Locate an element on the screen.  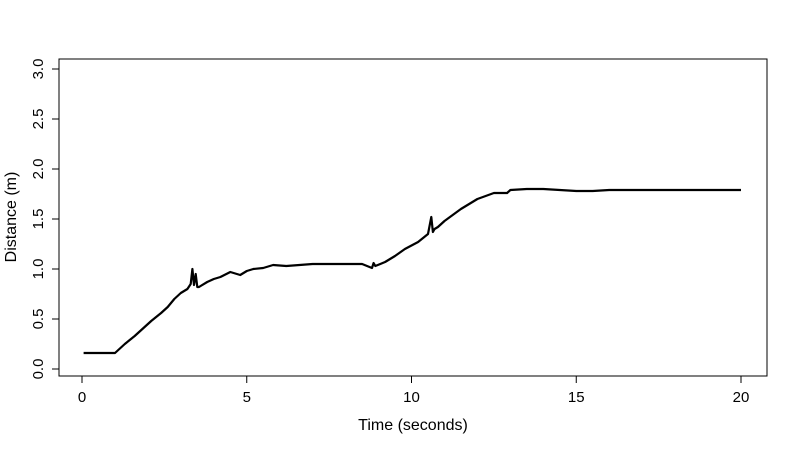
y-tick-label: 2.0 is located at coordinates (38, 169).